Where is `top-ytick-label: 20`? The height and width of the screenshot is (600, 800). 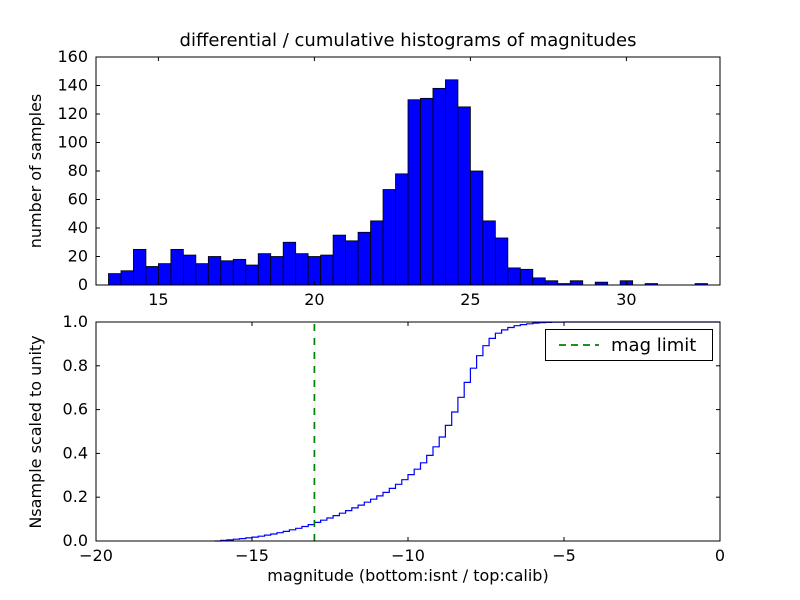 top-ytick-label: 20 is located at coordinates (78, 256).